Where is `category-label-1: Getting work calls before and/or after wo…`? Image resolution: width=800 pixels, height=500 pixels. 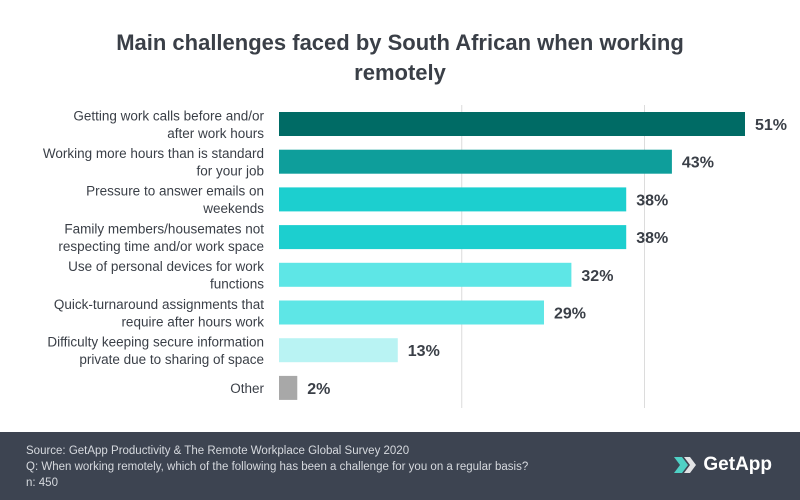 category-label-1: Getting work calls before and/or after wo… is located at coordinates (168, 124).